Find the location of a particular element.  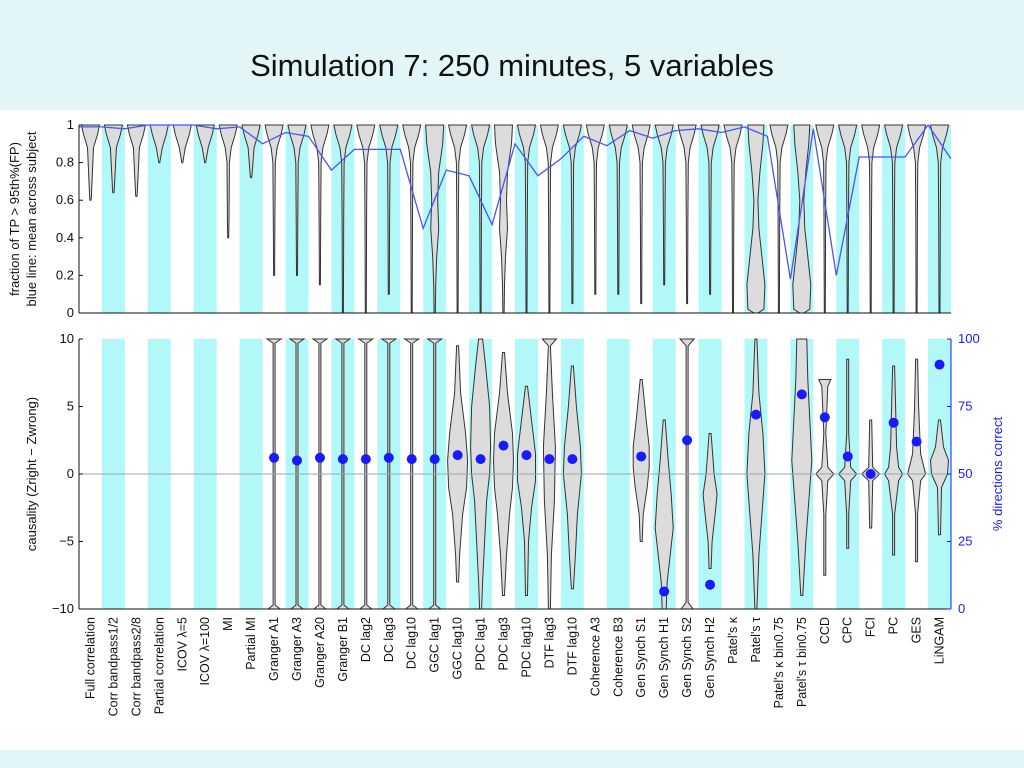

category-label: LiNGAM is located at coordinates (940, 640).